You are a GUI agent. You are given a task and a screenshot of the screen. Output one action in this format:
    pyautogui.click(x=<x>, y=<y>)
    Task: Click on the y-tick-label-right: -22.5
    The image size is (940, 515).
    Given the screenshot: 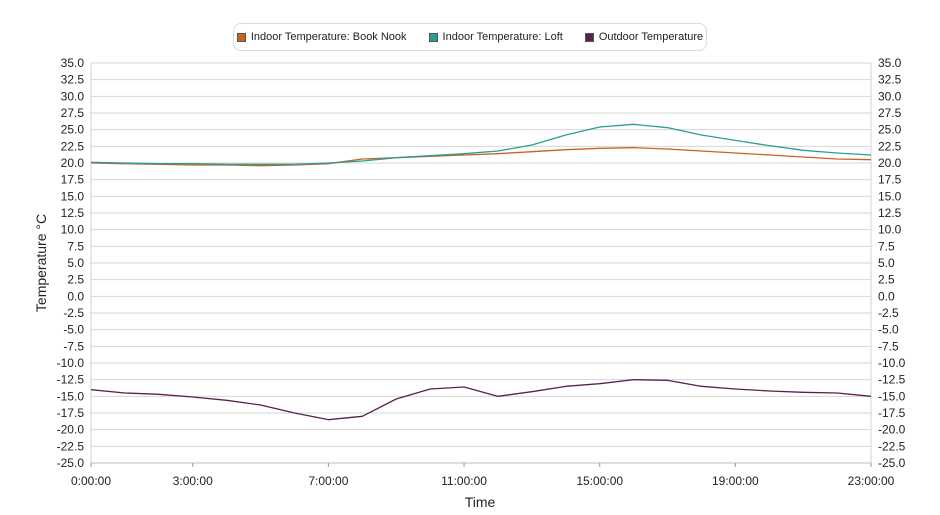 What is the action you would take?
    pyautogui.click(x=892, y=446)
    